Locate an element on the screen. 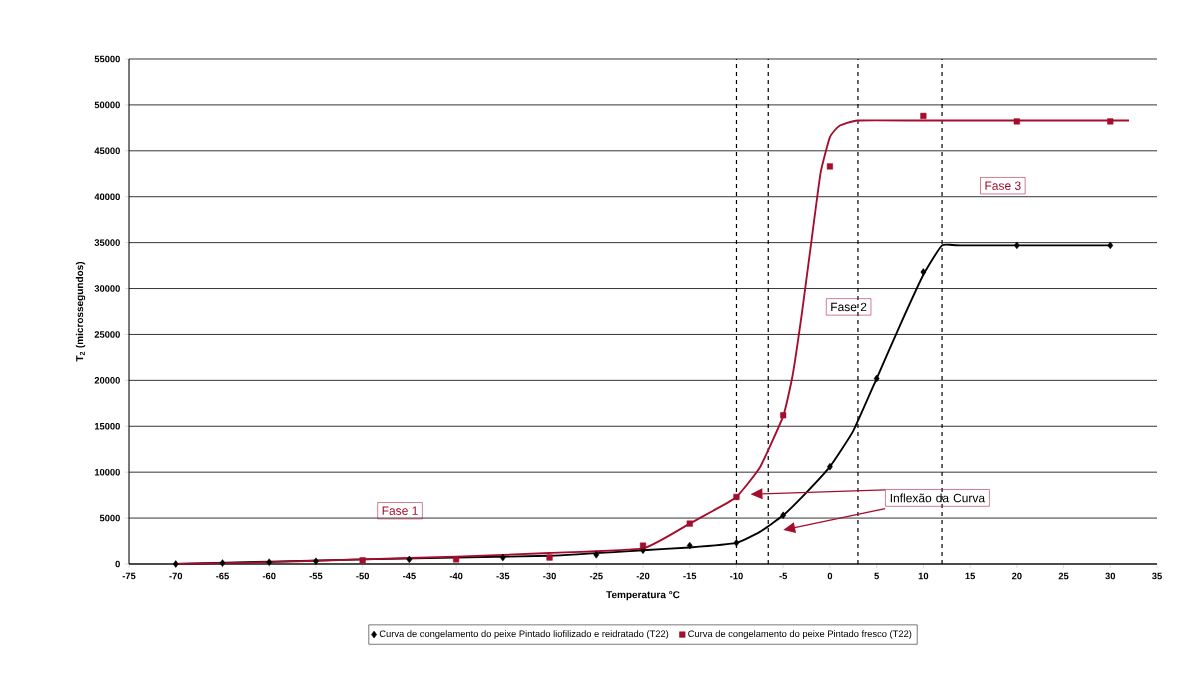 This screenshot has height=688, width=1191. x-tick-label: -5 is located at coordinates (783, 576).